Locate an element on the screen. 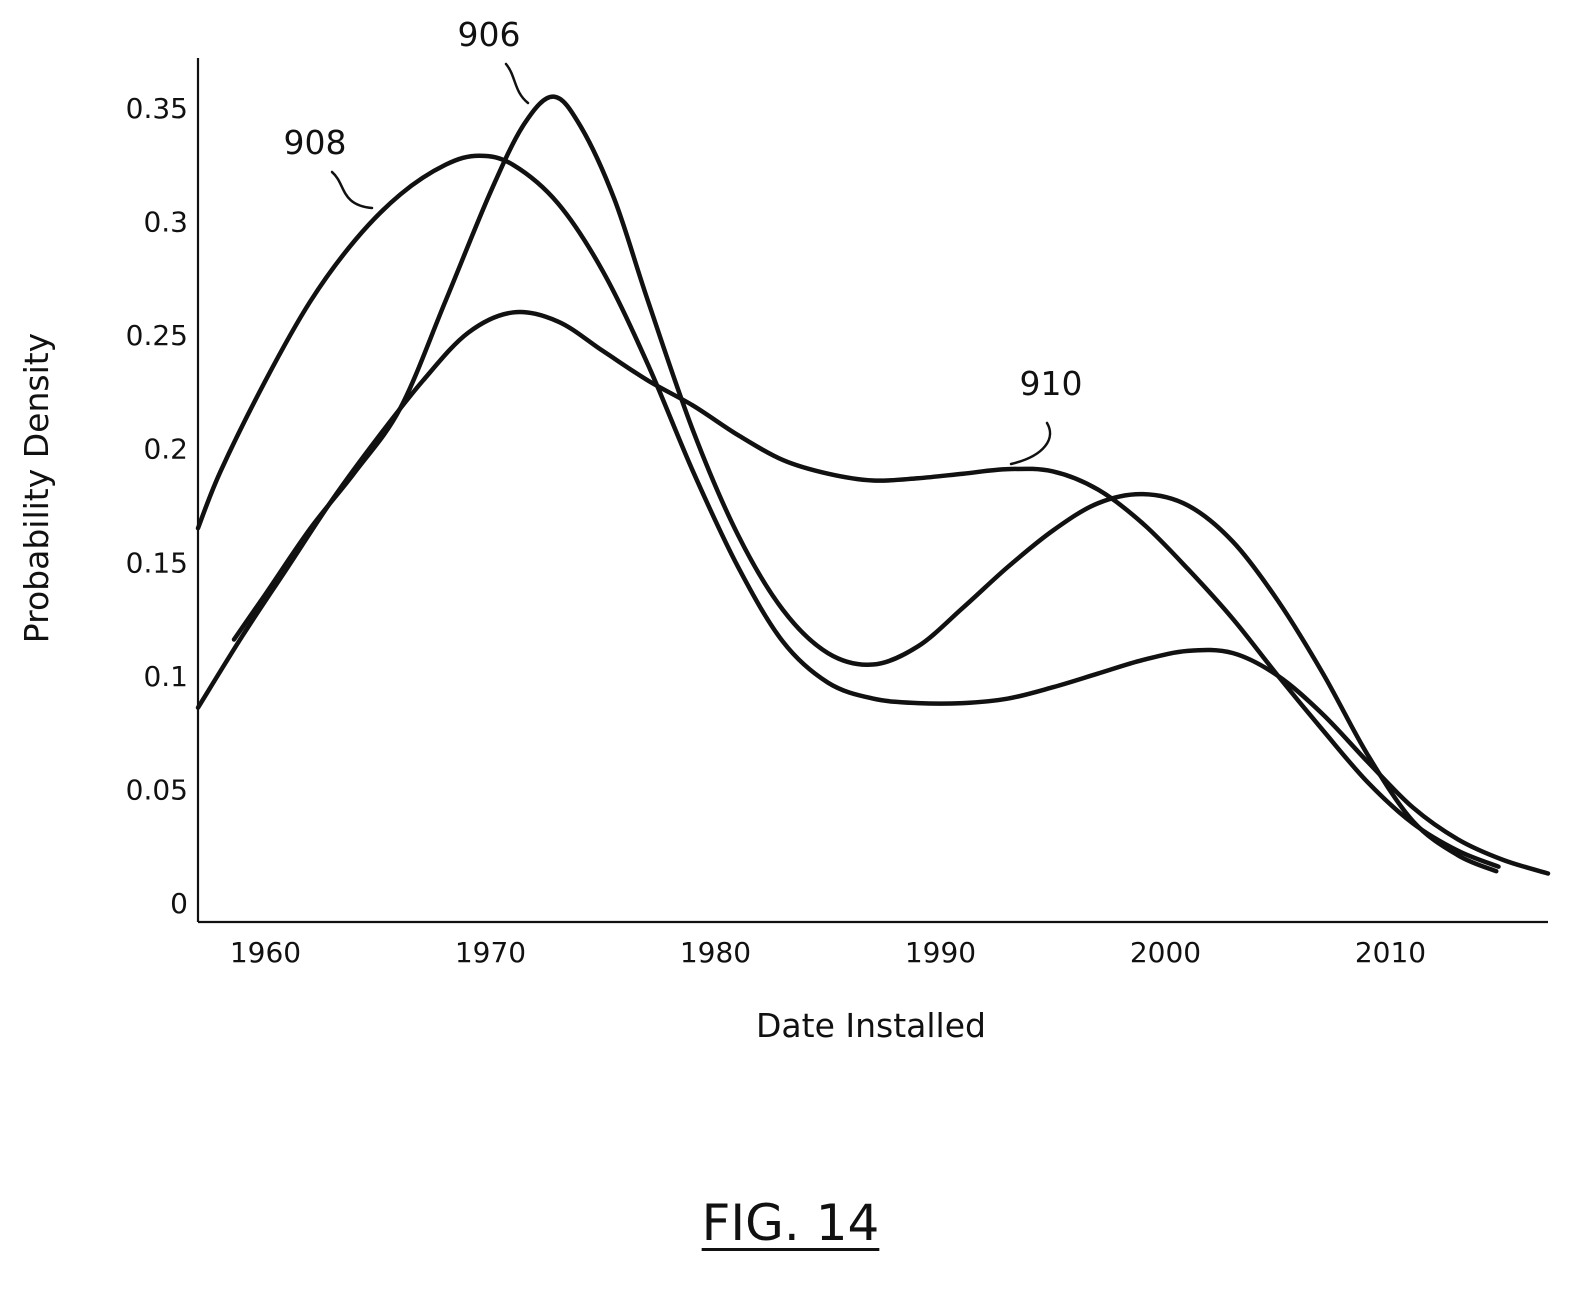  x-tick-label: 2000 is located at coordinates (1165, 952).